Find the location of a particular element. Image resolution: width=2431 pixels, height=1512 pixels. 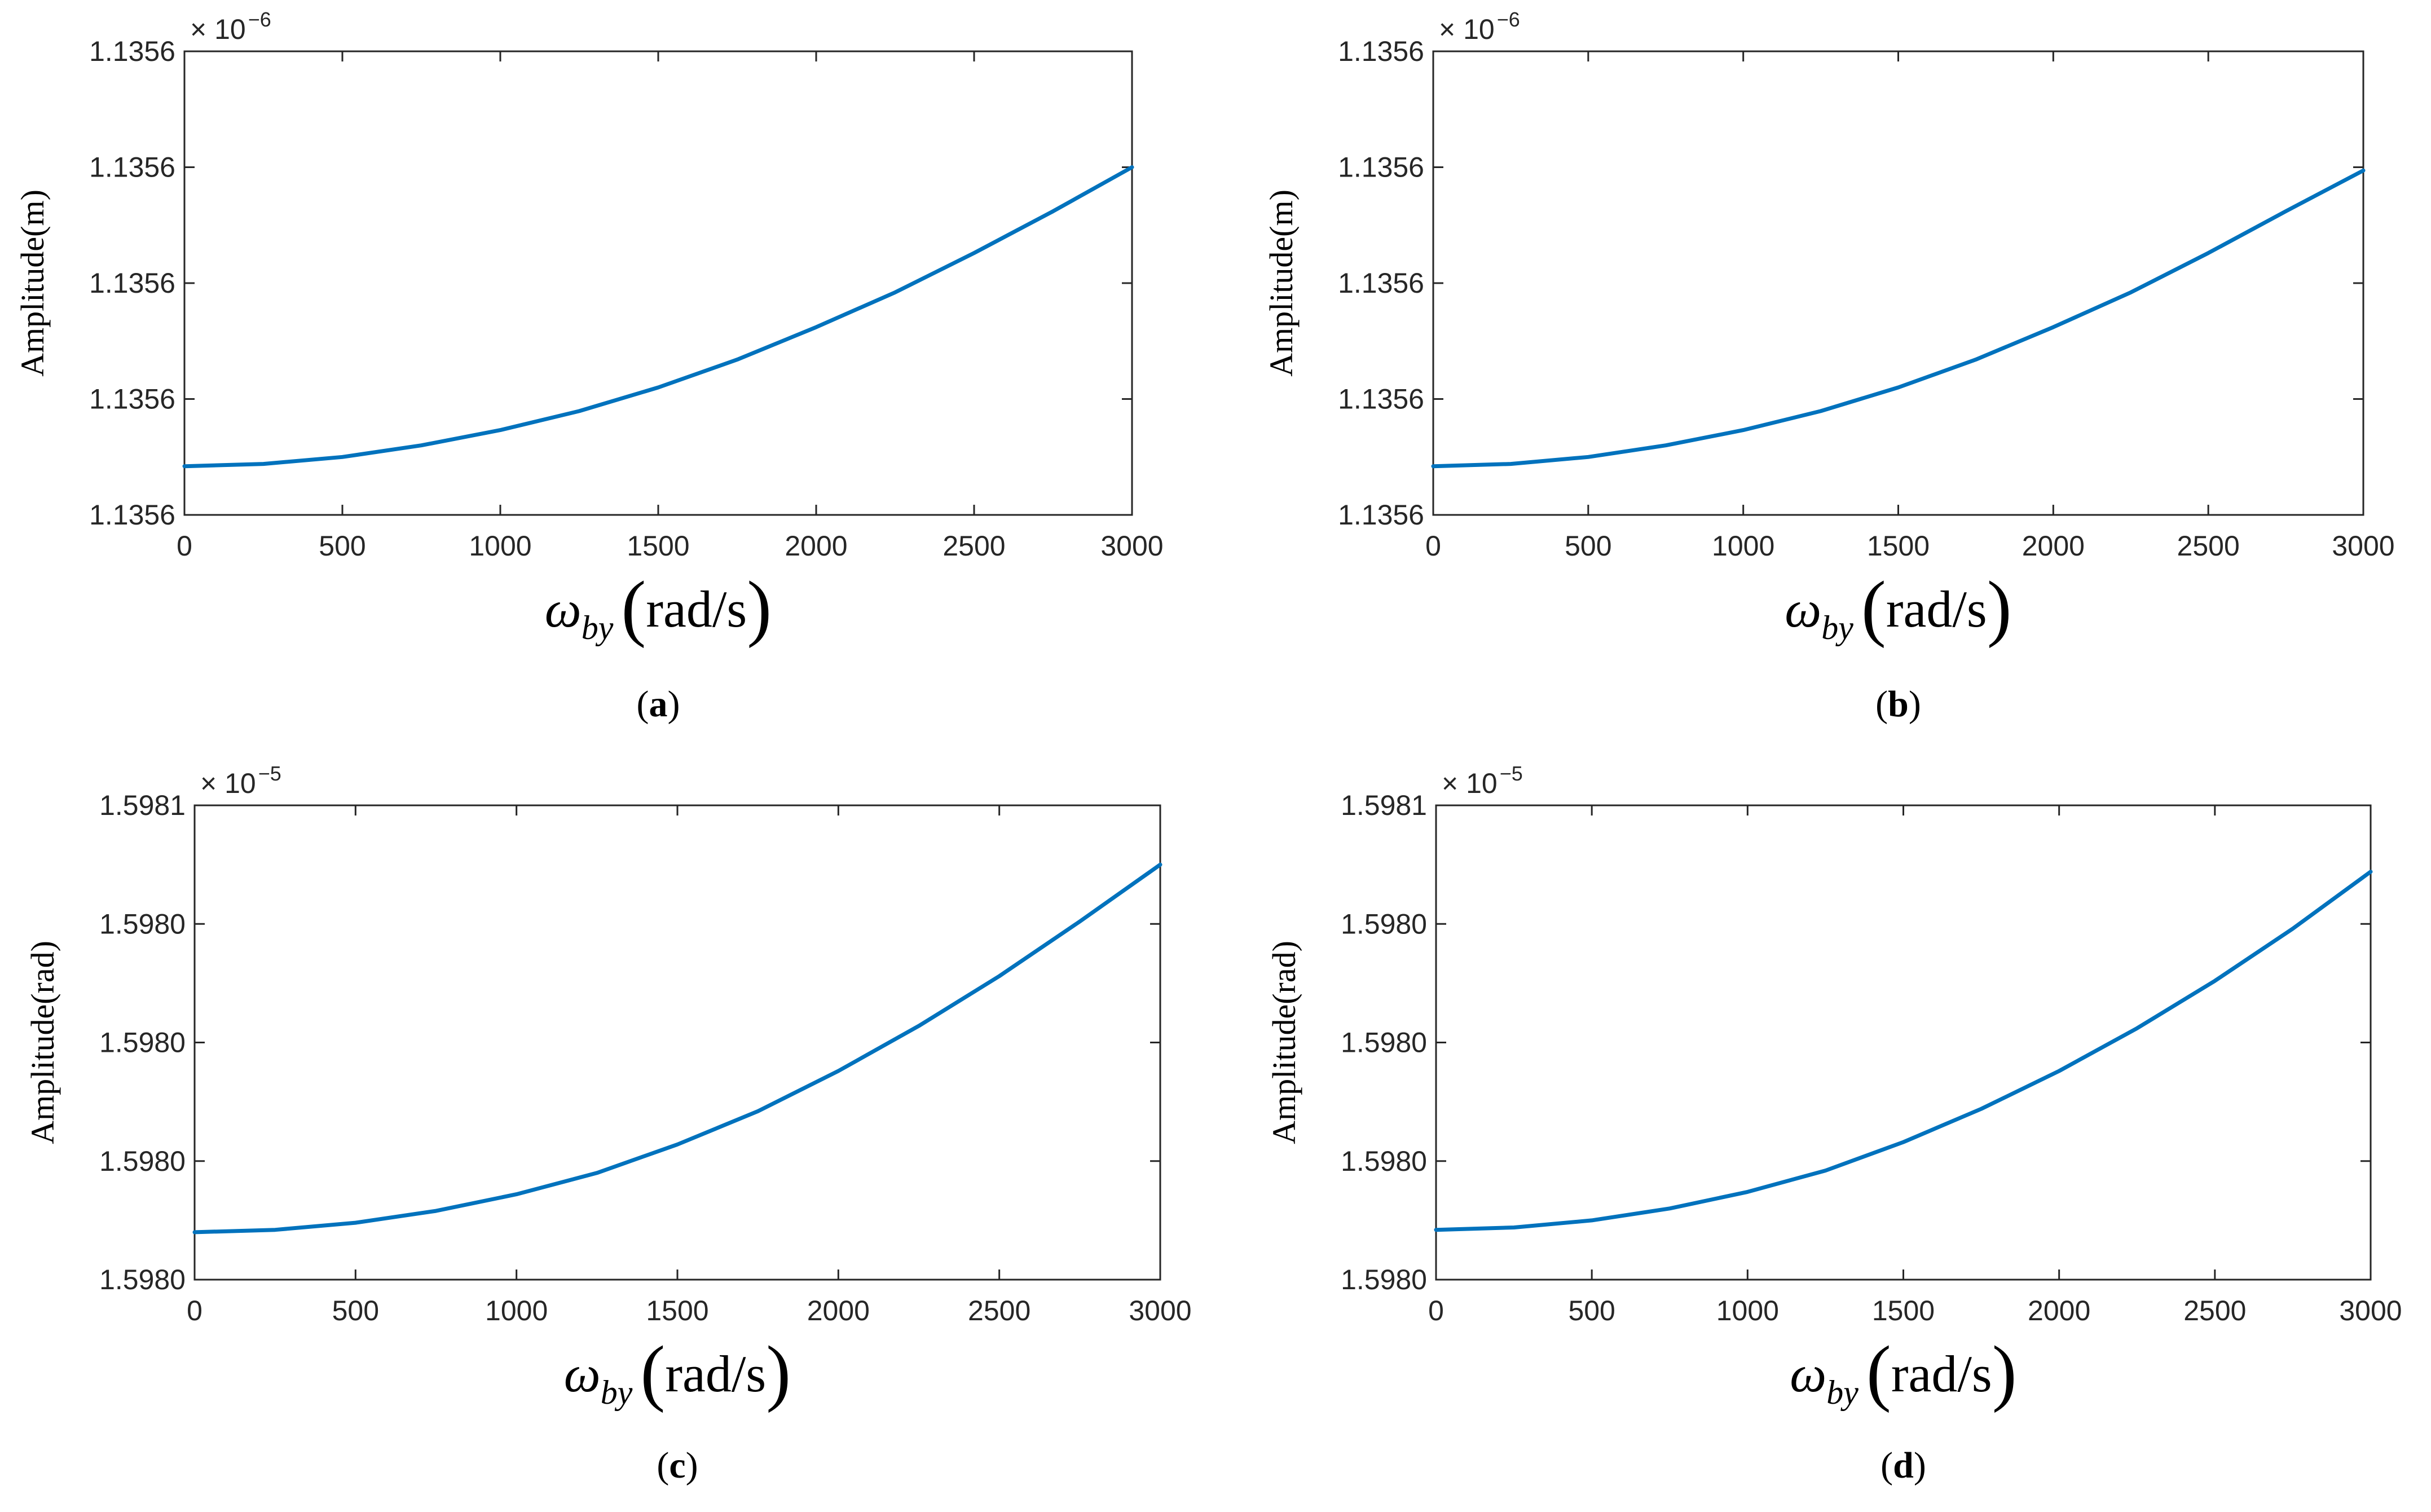

panel-caption: (c) is located at coordinates (677, 1466).